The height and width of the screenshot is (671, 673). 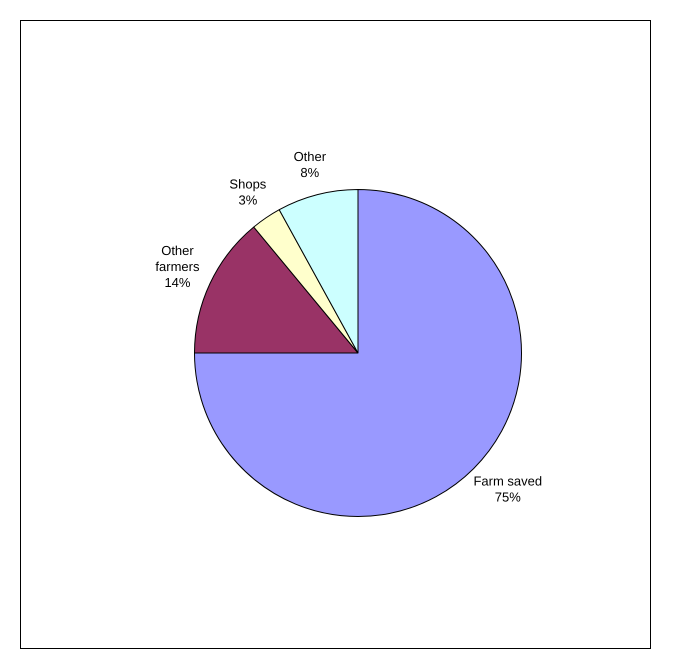 What do you see at coordinates (248, 200) in the screenshot?
I see `data-label: 3%` at bounding box center [248, 200].